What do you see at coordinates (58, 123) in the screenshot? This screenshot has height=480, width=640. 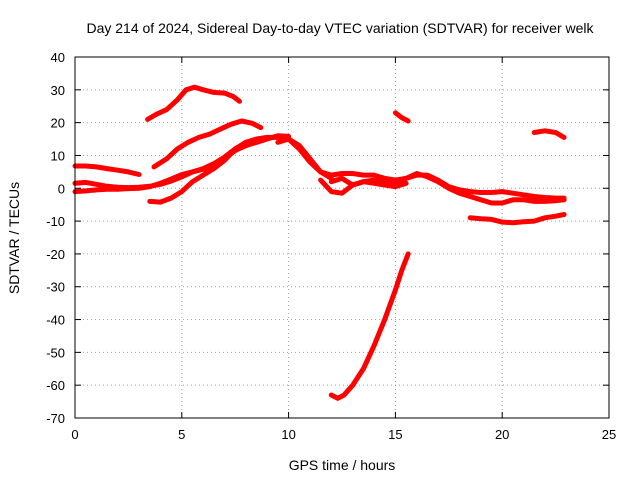 I see `y-tick-label: 20` at bounding box center [58, 123].